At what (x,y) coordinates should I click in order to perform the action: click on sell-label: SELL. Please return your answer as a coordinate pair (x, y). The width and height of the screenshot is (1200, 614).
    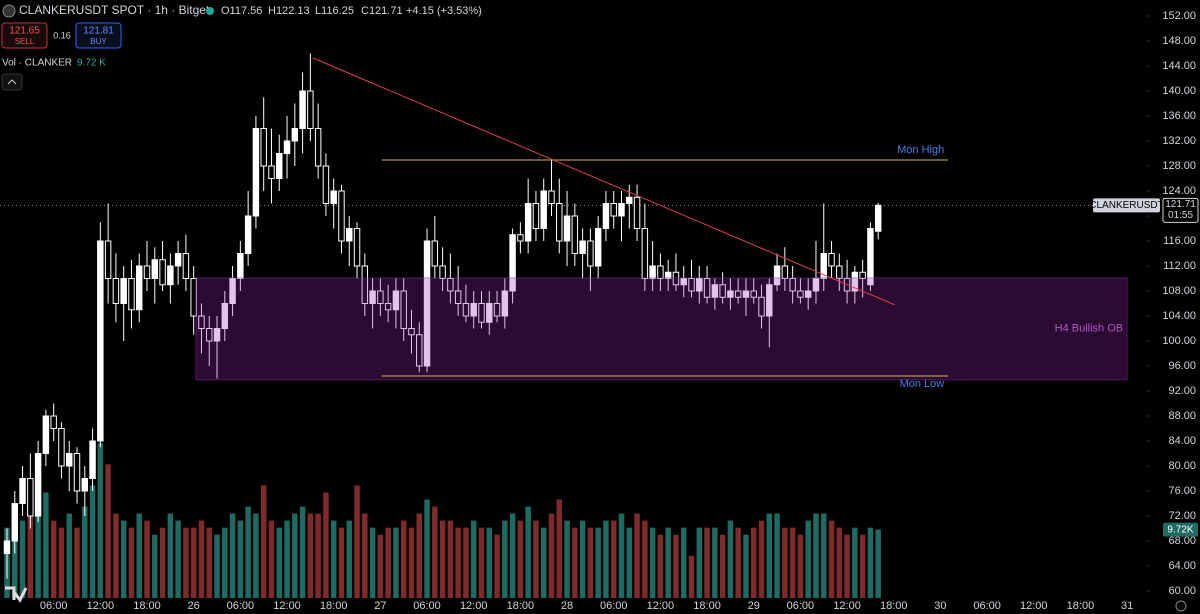
    Looking at the image, I should click on (25, 41).